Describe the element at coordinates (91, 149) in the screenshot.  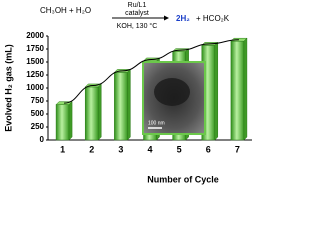
I see `x-tick-label: 2` at that location.